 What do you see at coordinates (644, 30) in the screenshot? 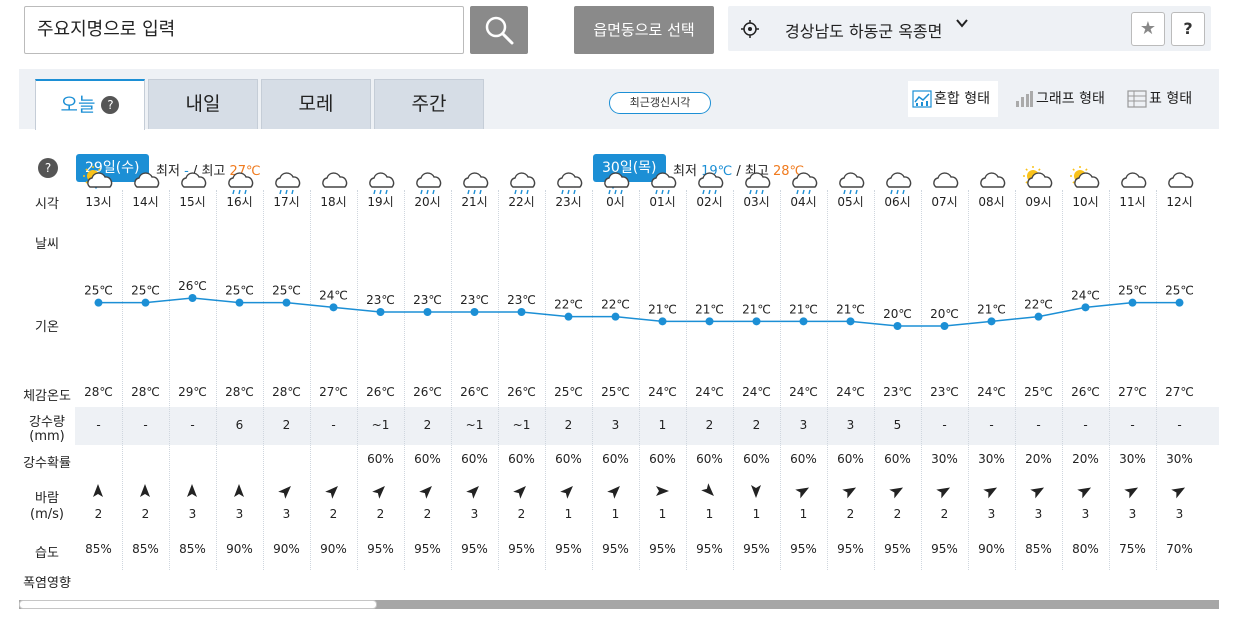
I see `emd-select-button: 읍면동으로 선택` at bounding box center [644, 30].